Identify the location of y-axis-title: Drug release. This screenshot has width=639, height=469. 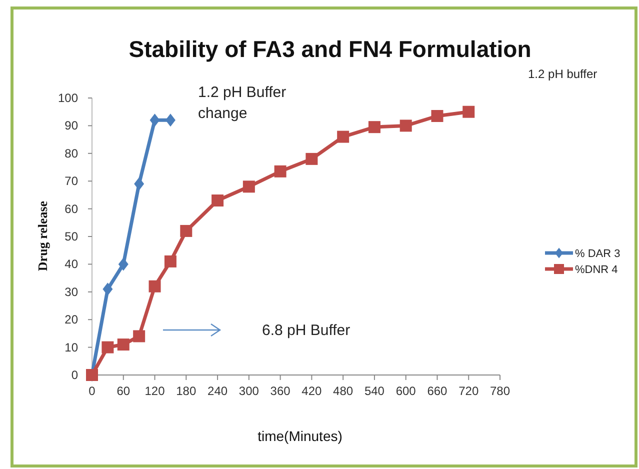
(42, 236).